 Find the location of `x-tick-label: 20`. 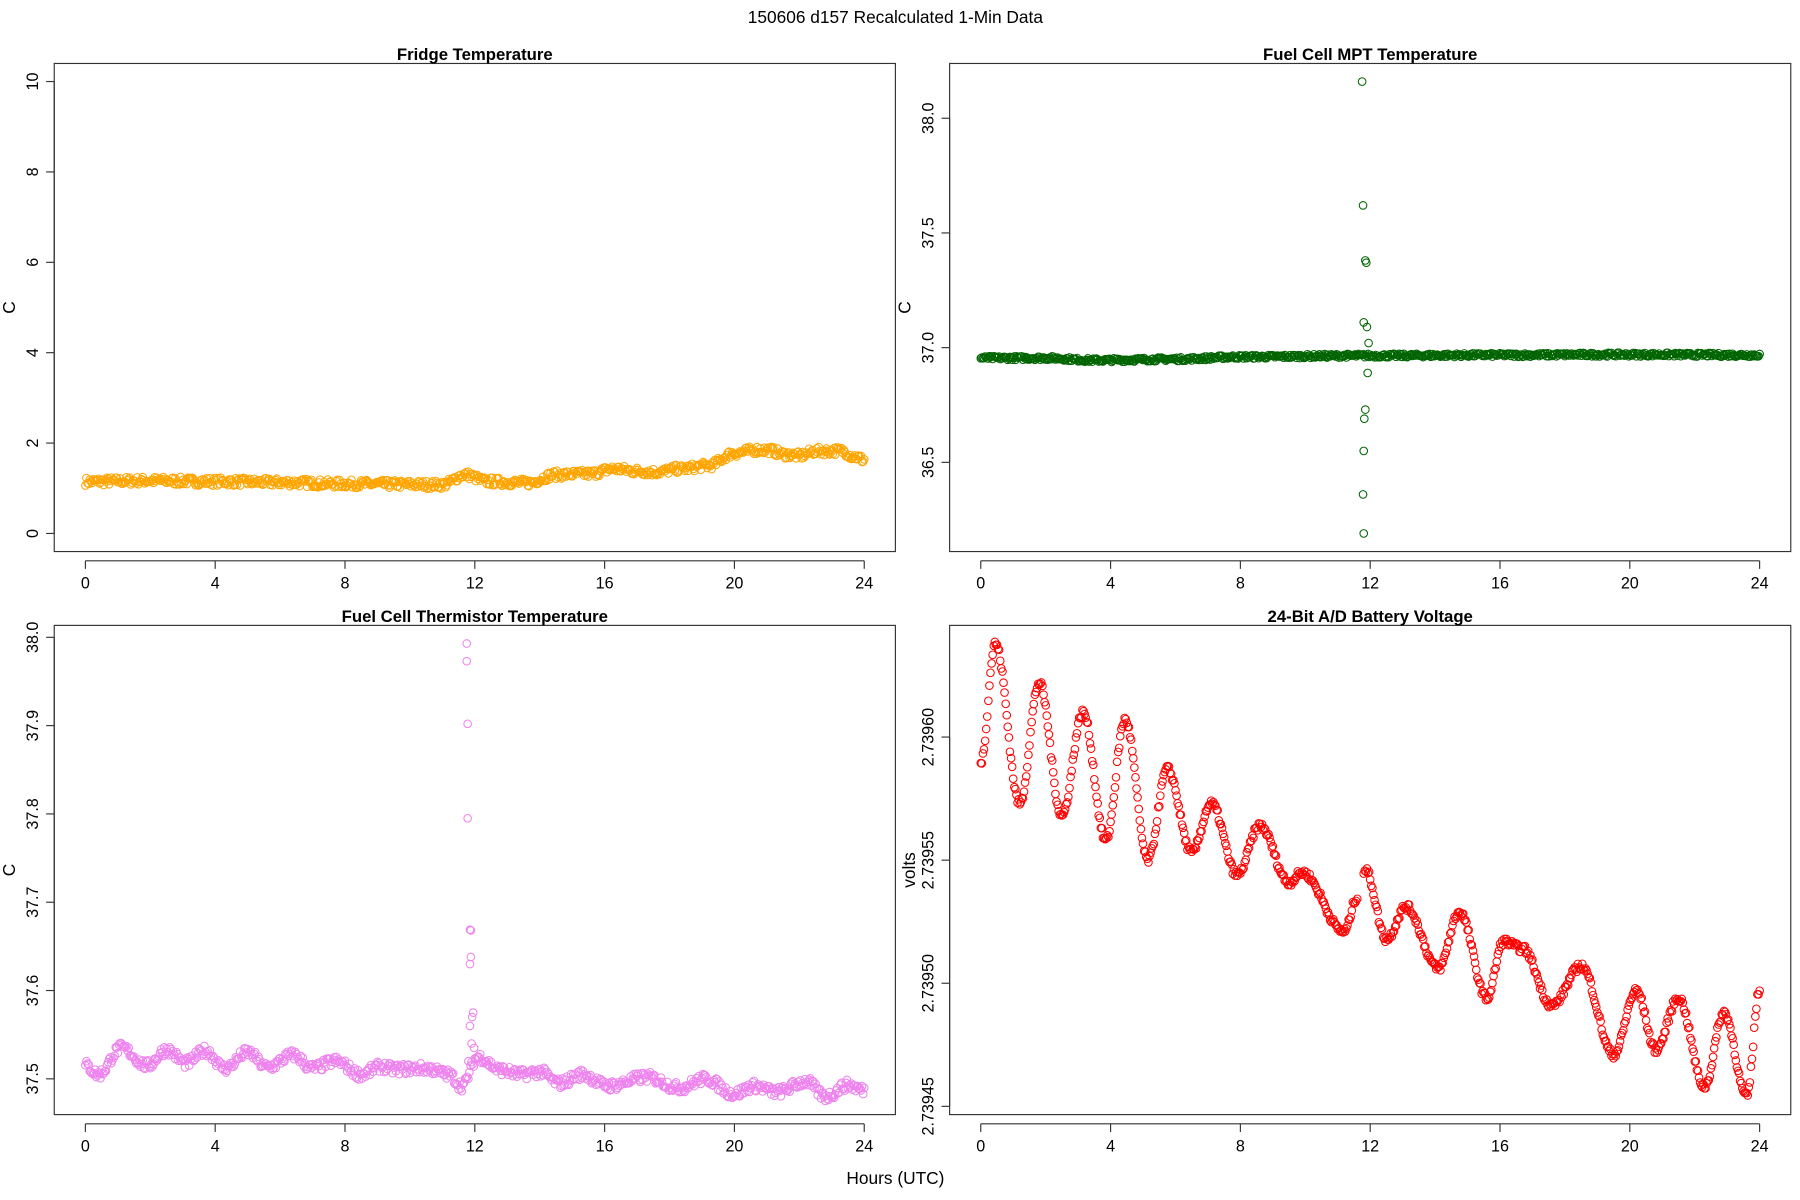

x-tick-label: 20 is located at coordinates (734, 1147).